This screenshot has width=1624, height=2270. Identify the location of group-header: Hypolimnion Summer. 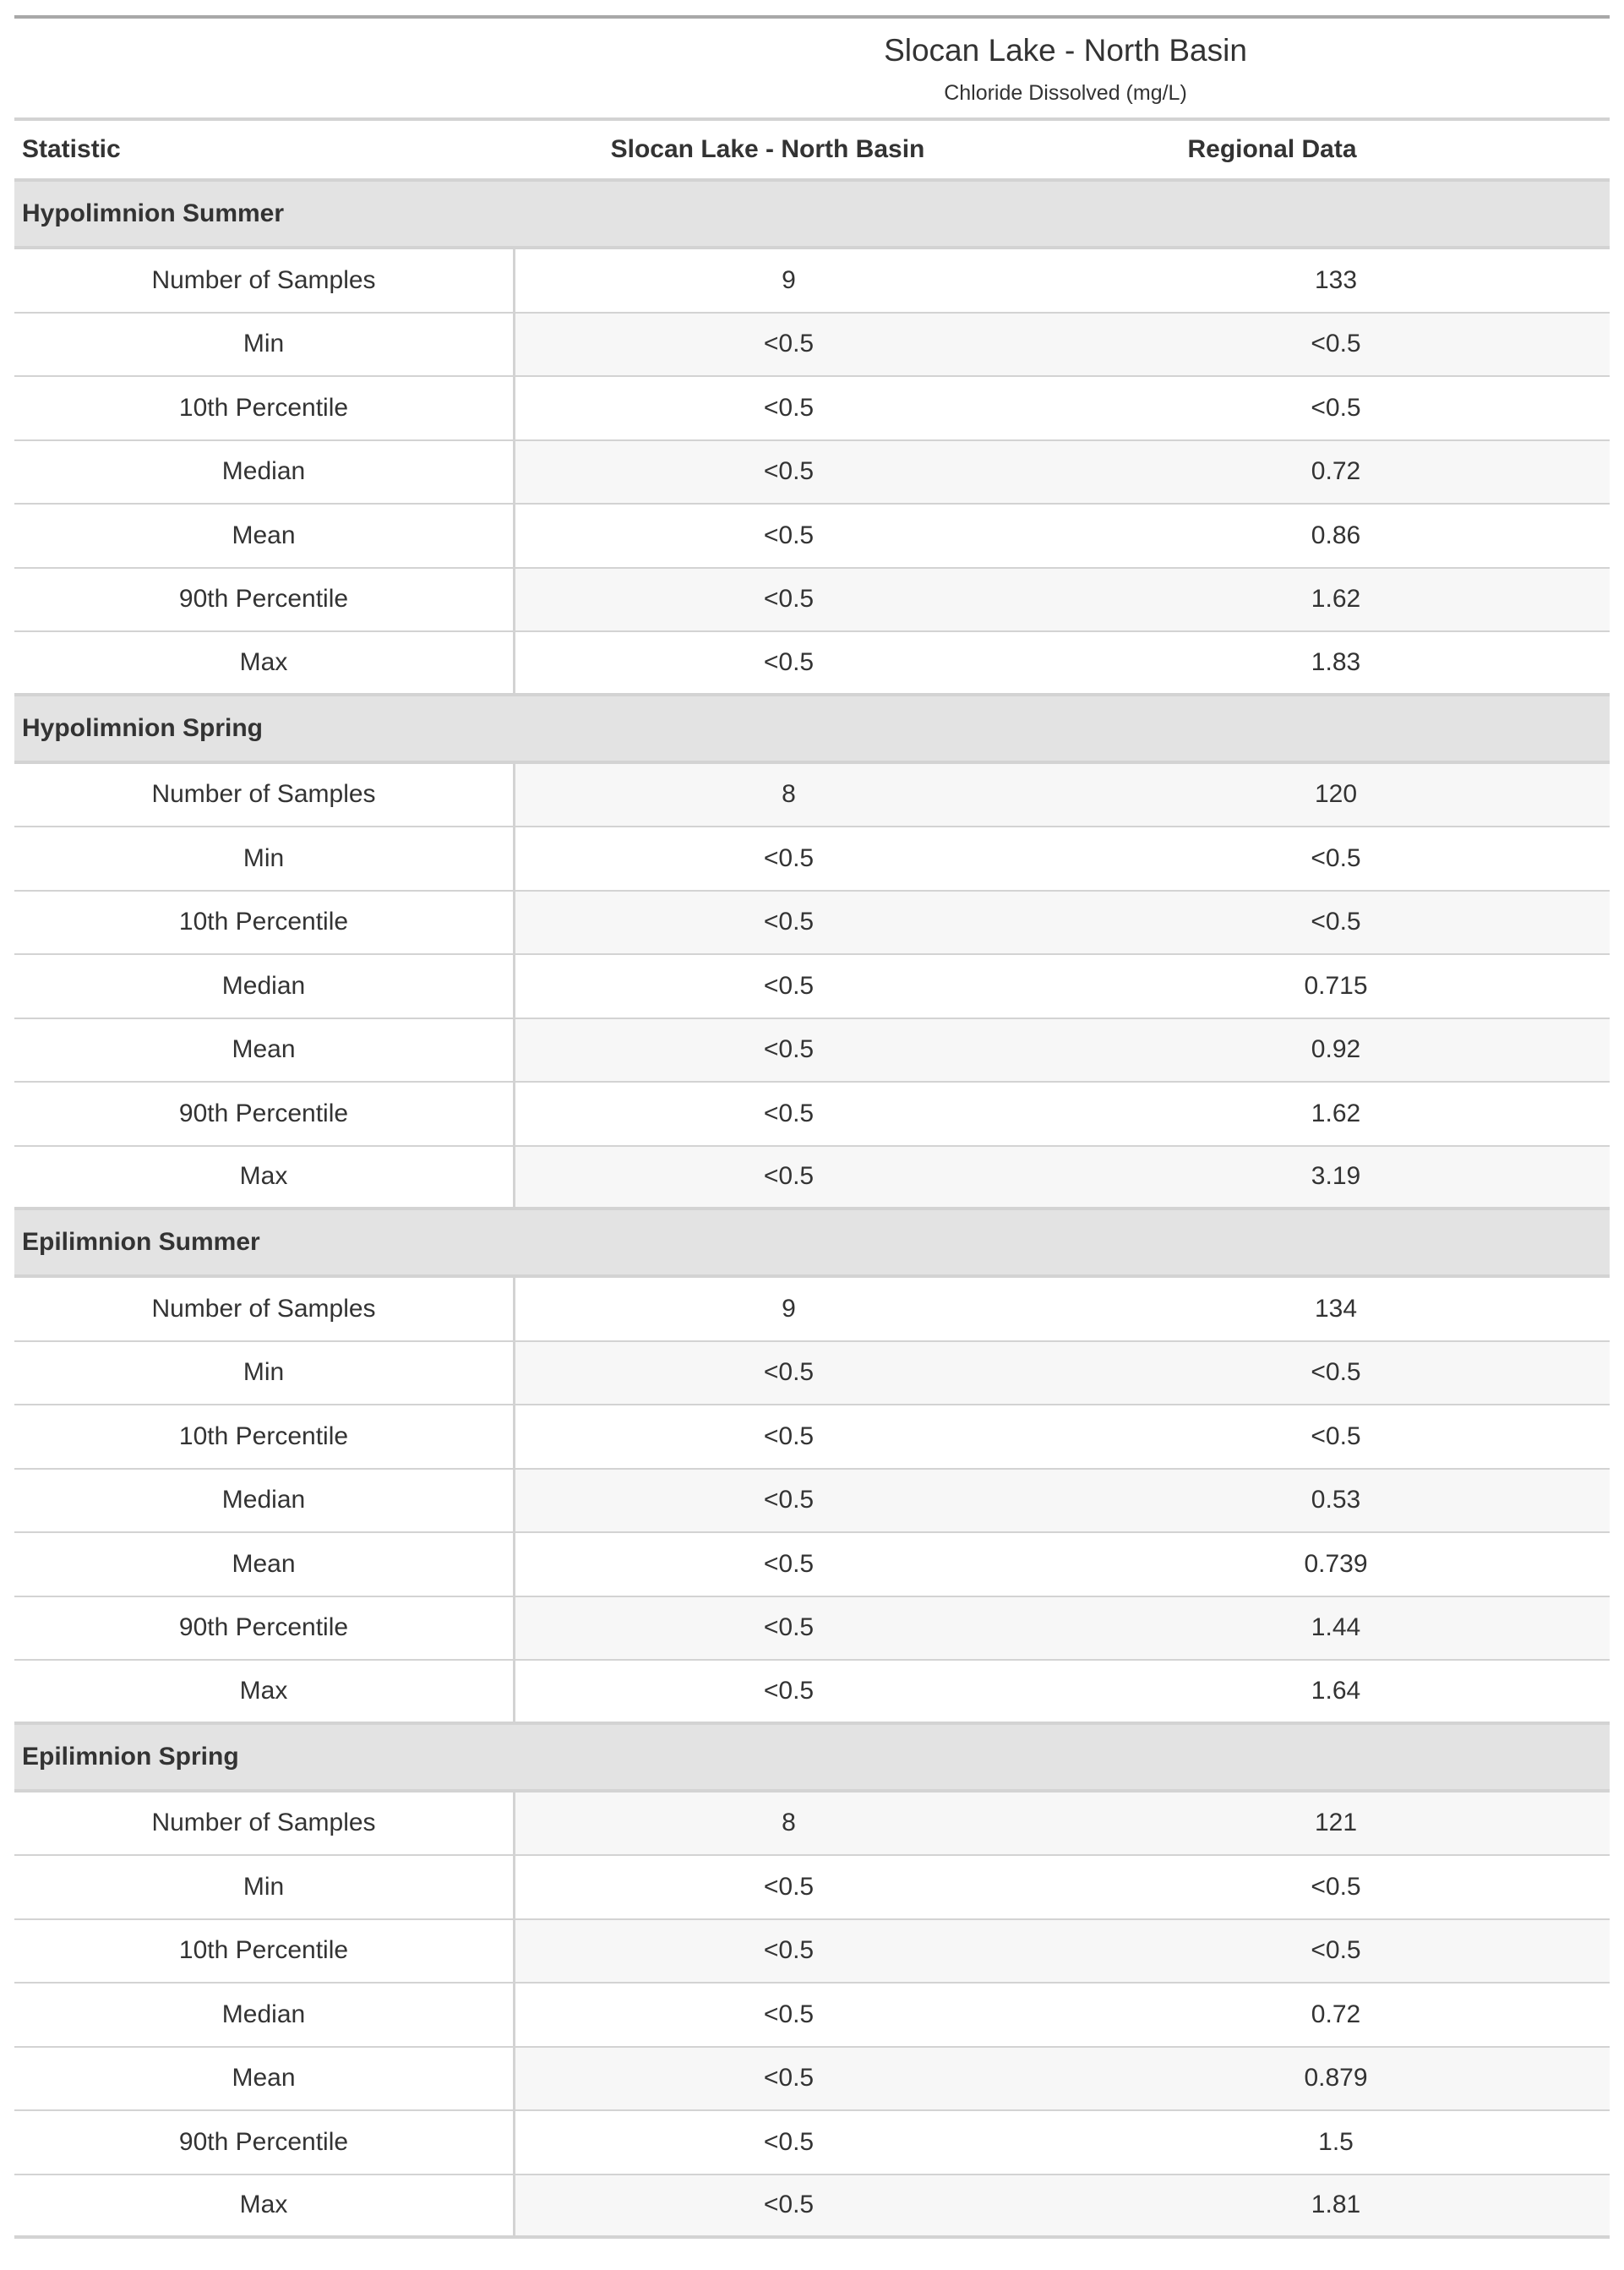
(812, 215).